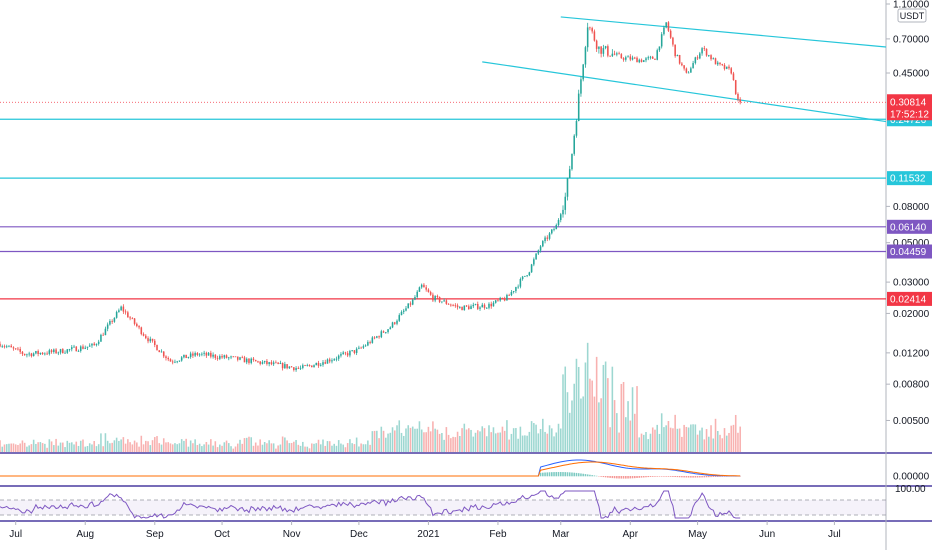 Image resolution: width=932 pixels, height=550 pixels. What do you see at coordinates (498, 534) in the screenshot?
I see `x-tick-label: Feb` at bounding box center [498, 534].